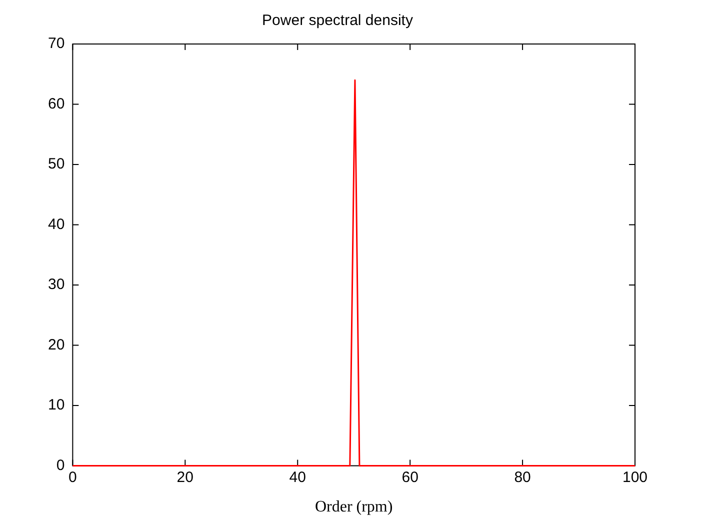 The width and height of the screenshot is (705, 529). What do you see at coordinates (56, 164) in the screenshot?
I see `y-tick-label: 50` at bounding box center [56, 164].